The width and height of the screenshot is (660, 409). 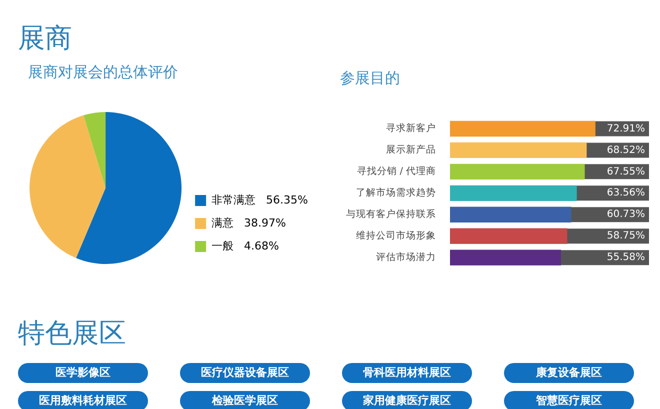 What do you see at coordinates (396, 171) in the screenshot?
I see `y-tick-label: 寻找分销 / 代理商` at bounding box center [396, 171].